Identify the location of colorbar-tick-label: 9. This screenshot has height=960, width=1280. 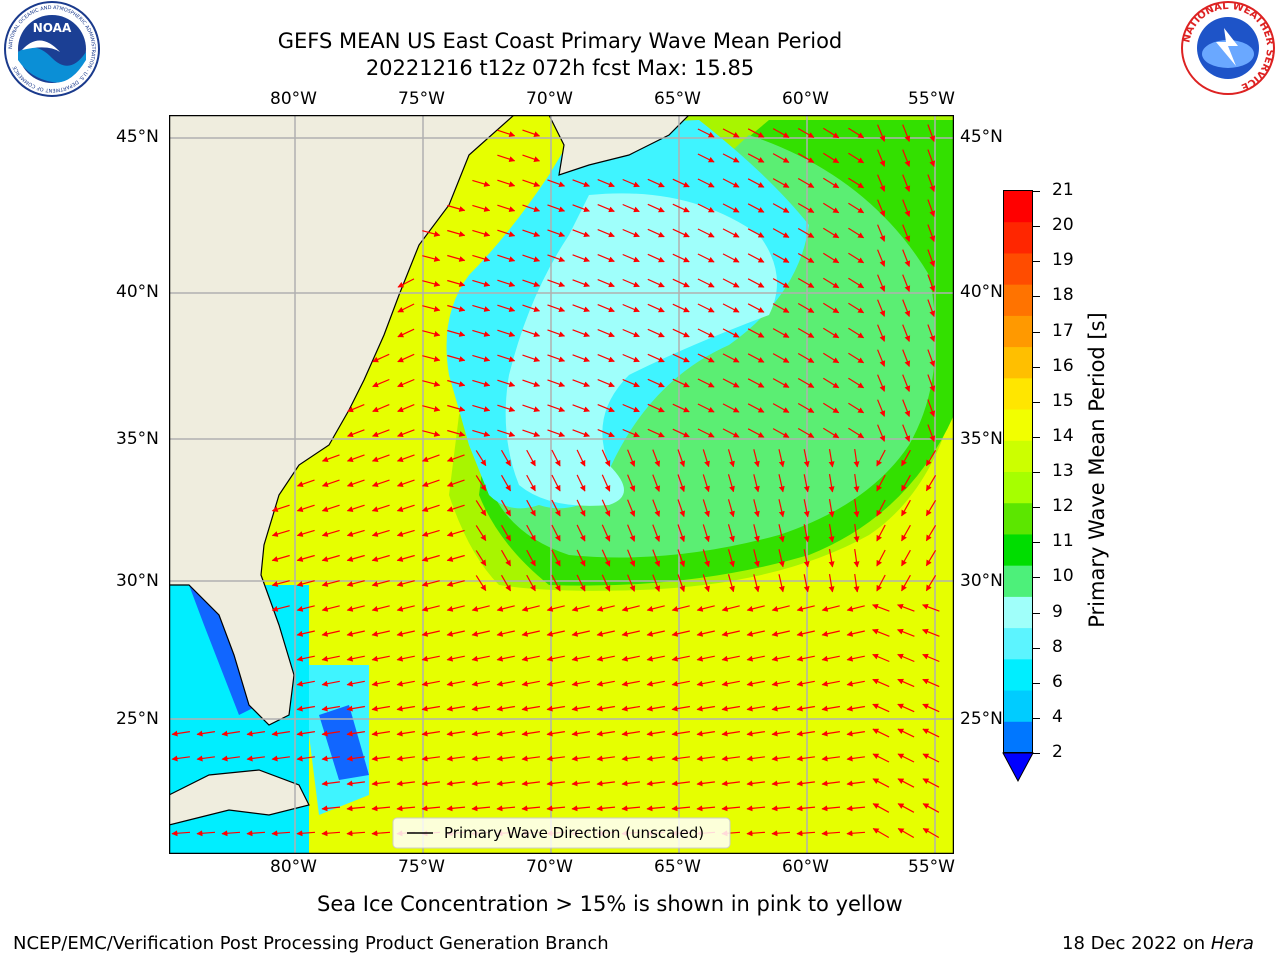
(1057, 611).